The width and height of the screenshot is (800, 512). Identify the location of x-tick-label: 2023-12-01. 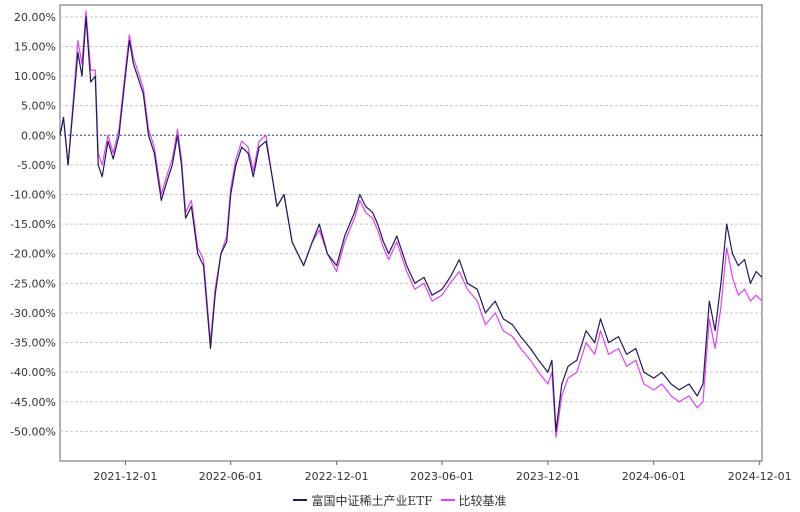
(548, 476).